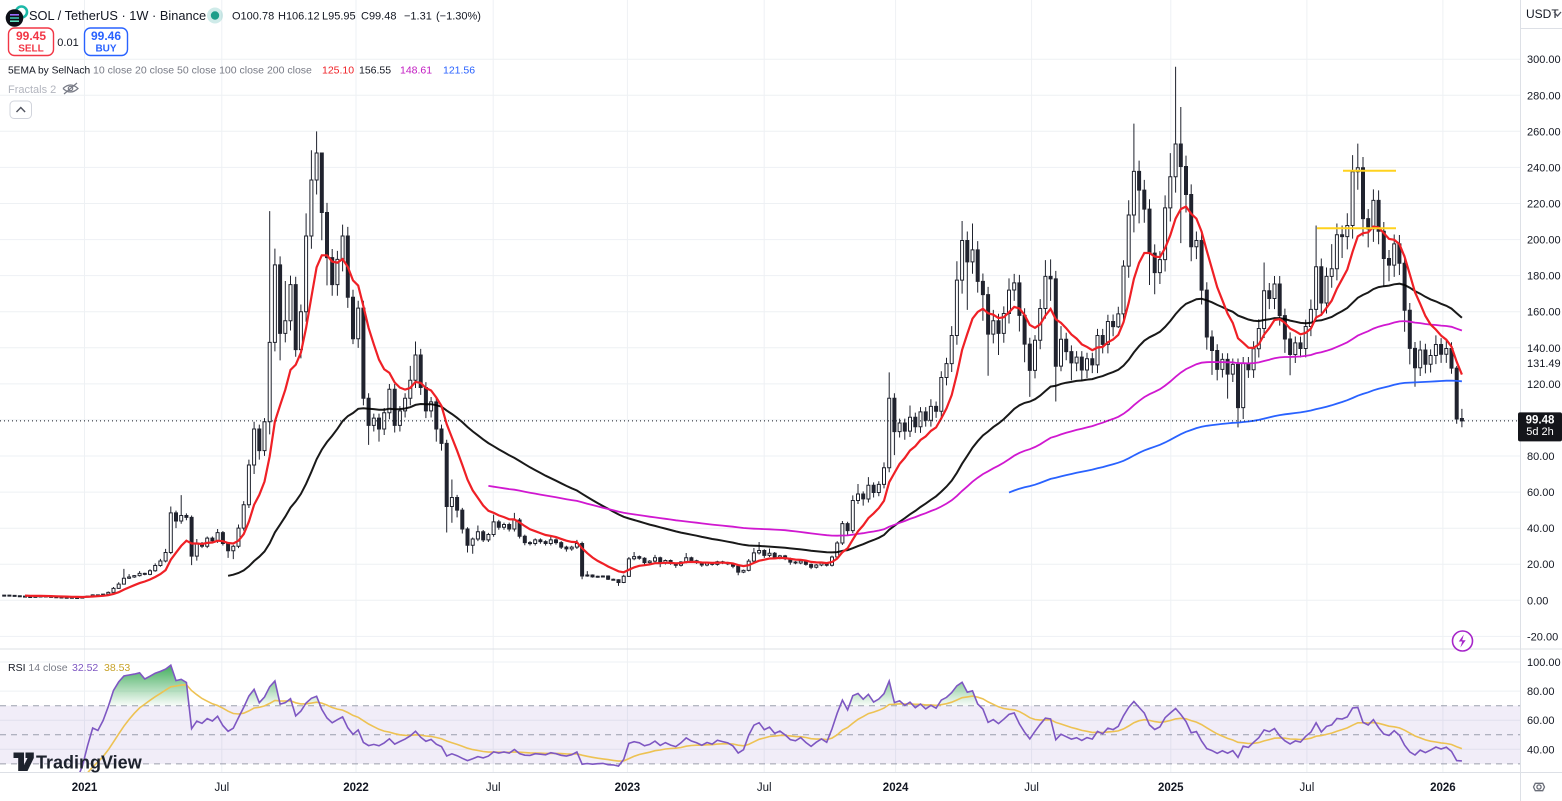 The image size is (1562, 801). What do you see at coordinates (1542, 637) in the screenshot?
I see `svg-text: -20.00` at bounding box center [1542, 637].